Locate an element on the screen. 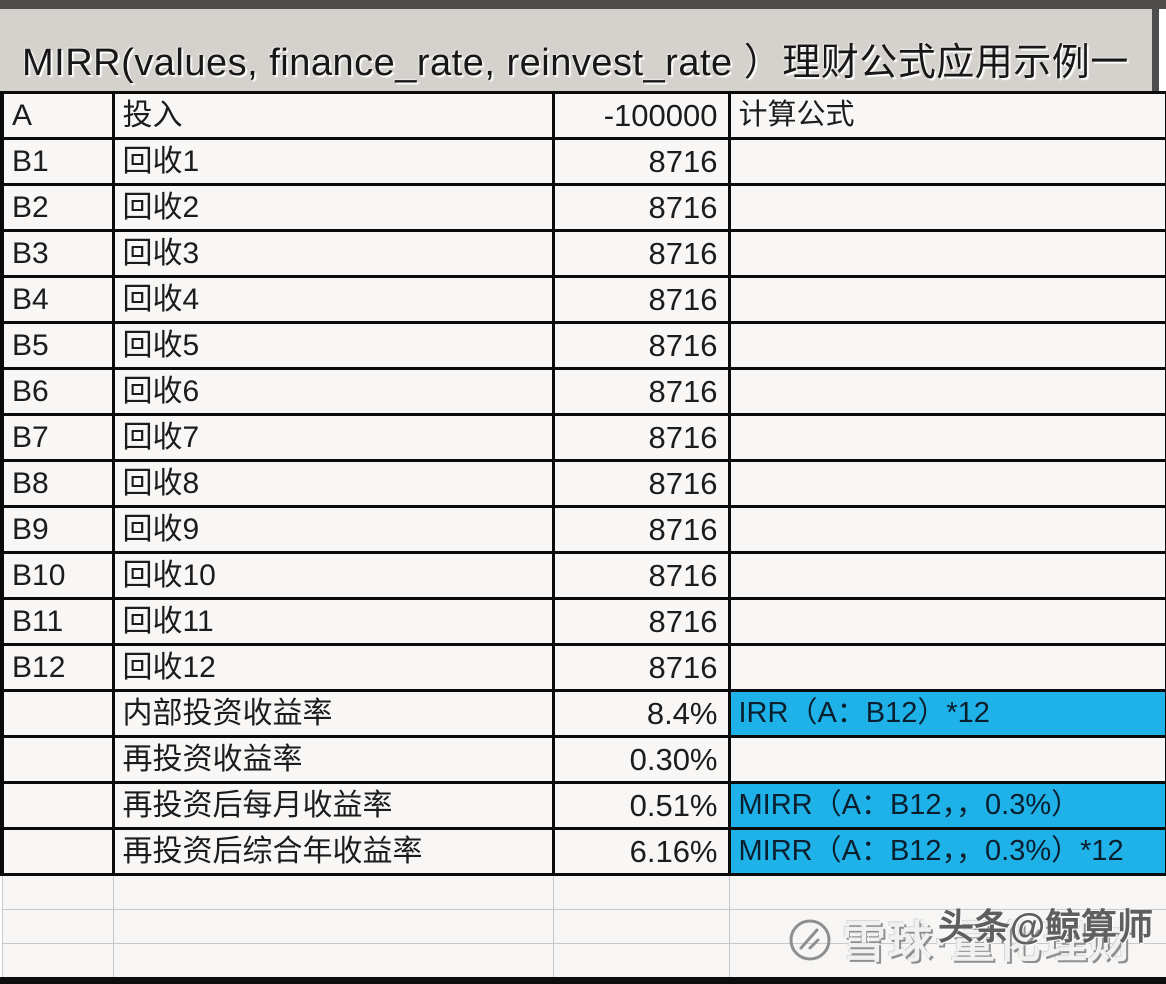  table-row: 再投资收益率 0.30% is located at coordinates (583, 759).